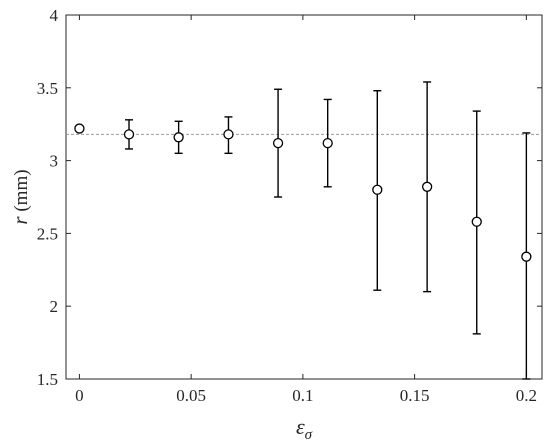  Describe the element at coordinates (54, 15) in the screenshot. I see `y-tick-label: 4` at that location.